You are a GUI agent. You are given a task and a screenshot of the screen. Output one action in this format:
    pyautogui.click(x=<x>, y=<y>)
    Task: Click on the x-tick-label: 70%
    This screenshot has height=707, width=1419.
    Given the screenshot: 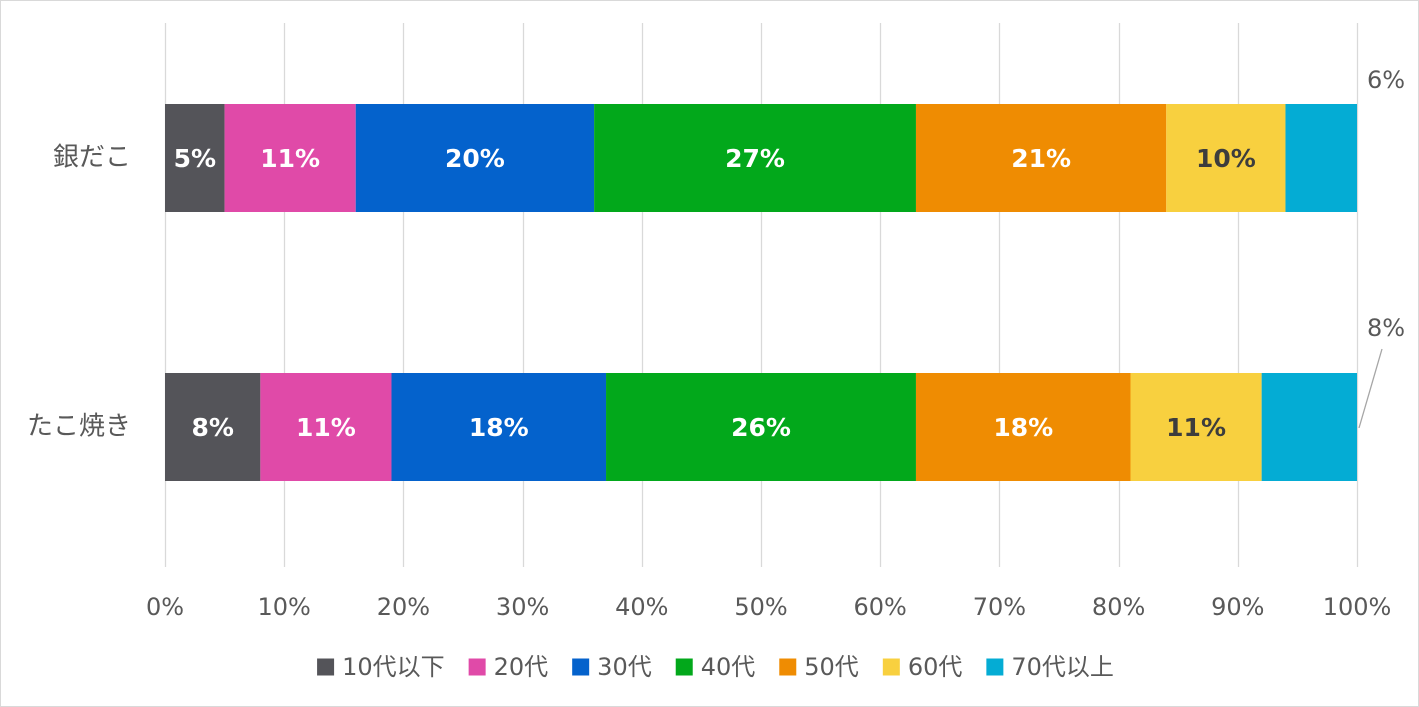 What is the action you would take?
    pyautogui.click(x=999, y=607)
    